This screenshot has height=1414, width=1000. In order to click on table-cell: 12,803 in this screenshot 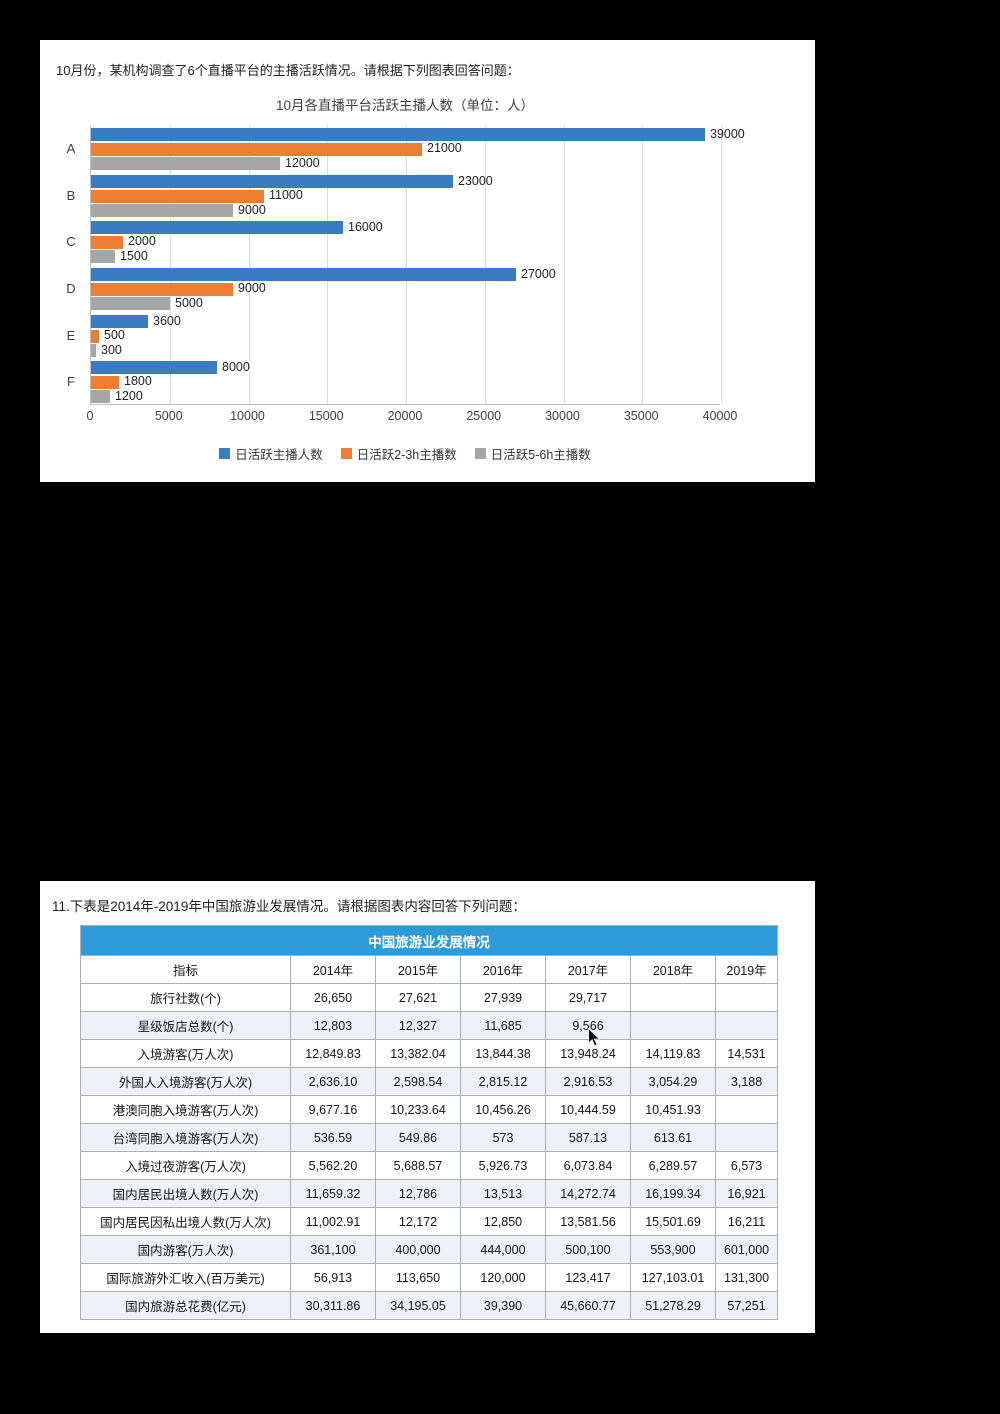, I will do `click(333, 1025)`.